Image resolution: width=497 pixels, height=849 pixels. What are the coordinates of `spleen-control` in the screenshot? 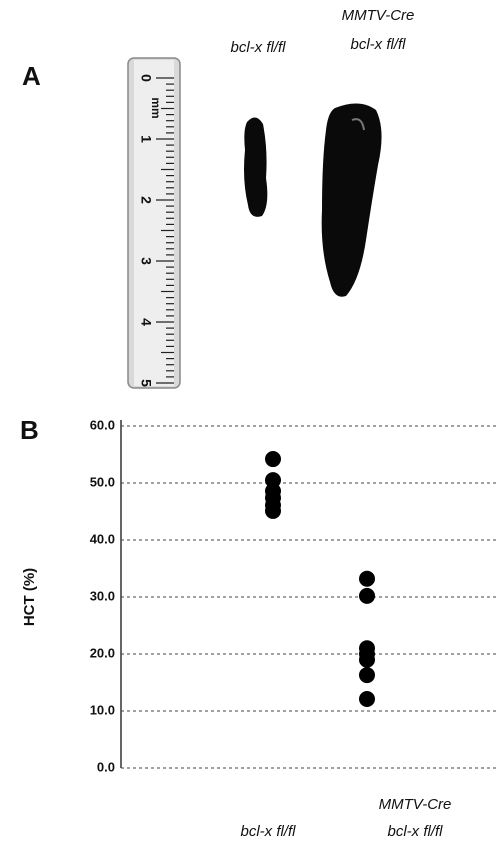 It's located at (256, 167).